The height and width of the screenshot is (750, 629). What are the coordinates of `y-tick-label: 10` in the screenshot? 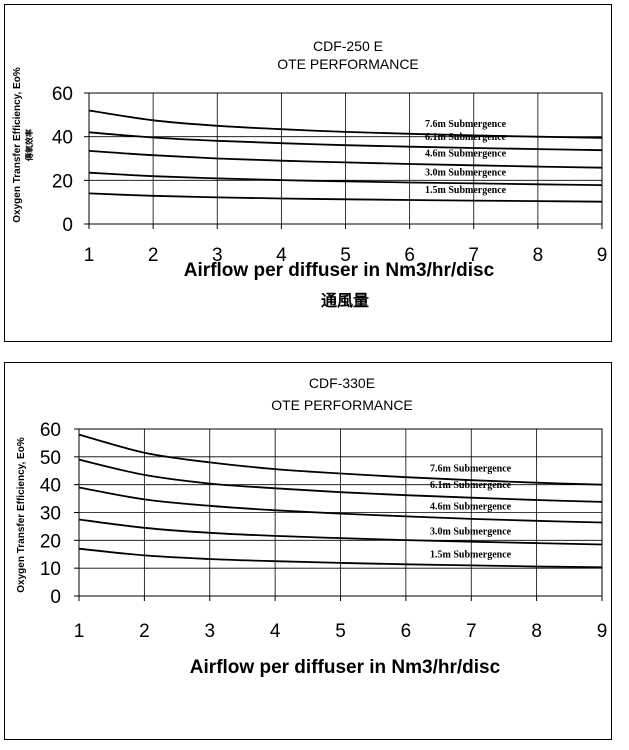 It's located at (50, 569).